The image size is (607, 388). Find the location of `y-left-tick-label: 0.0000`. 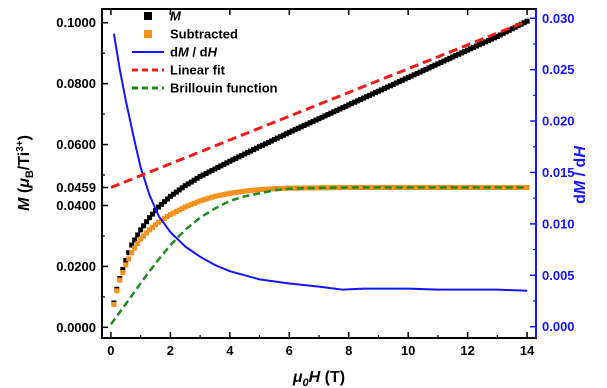

y-left-tick-label: 0.0000 is located at coordinates (76, 327).